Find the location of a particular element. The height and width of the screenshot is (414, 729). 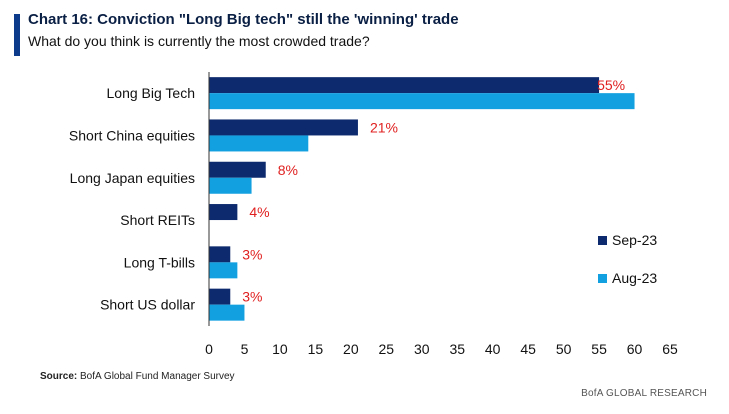

x-tick-label: 25 is located at coordinates (387, 349).